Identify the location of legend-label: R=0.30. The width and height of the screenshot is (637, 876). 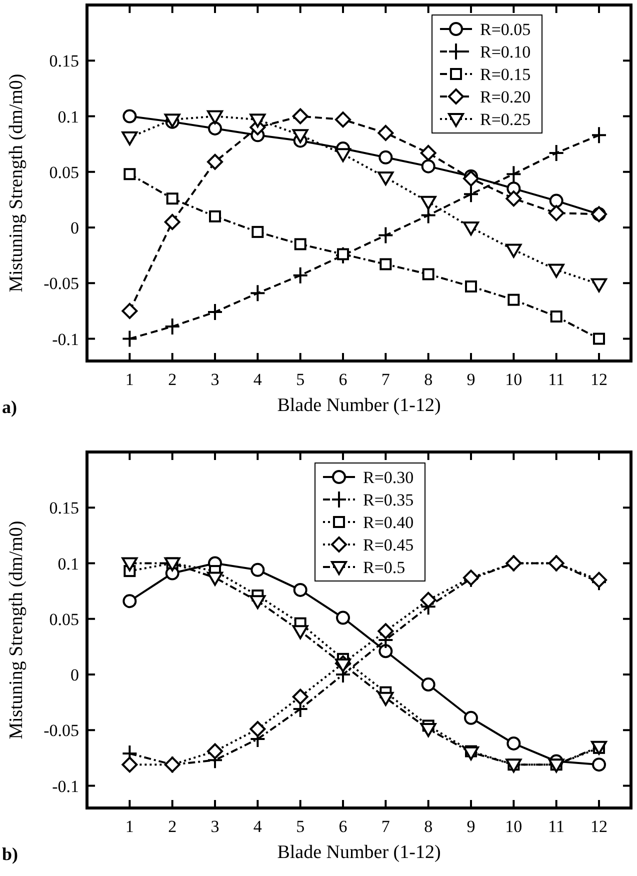
(388, 477).